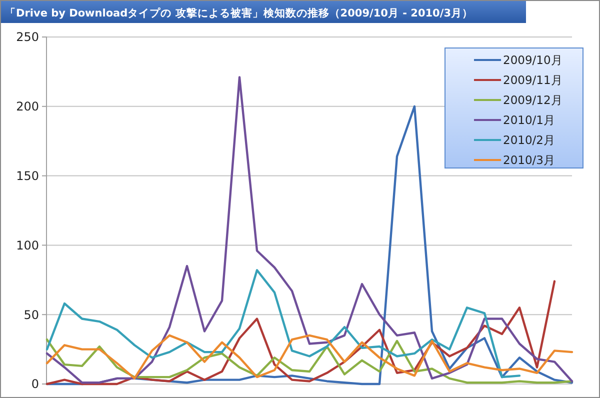 This screenshot has width=600, height=398. Describe the element at coordinates (35, 384) in the screenshot. I see `y-tick-label: 0` at that location.